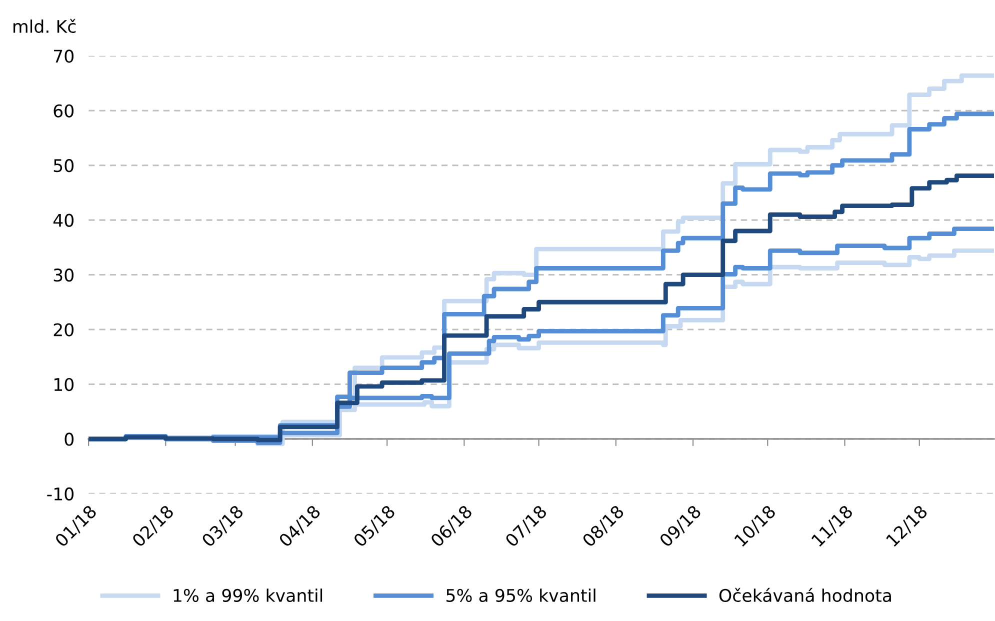  I want to click on y-tick-label: 30, so click(64, 275).